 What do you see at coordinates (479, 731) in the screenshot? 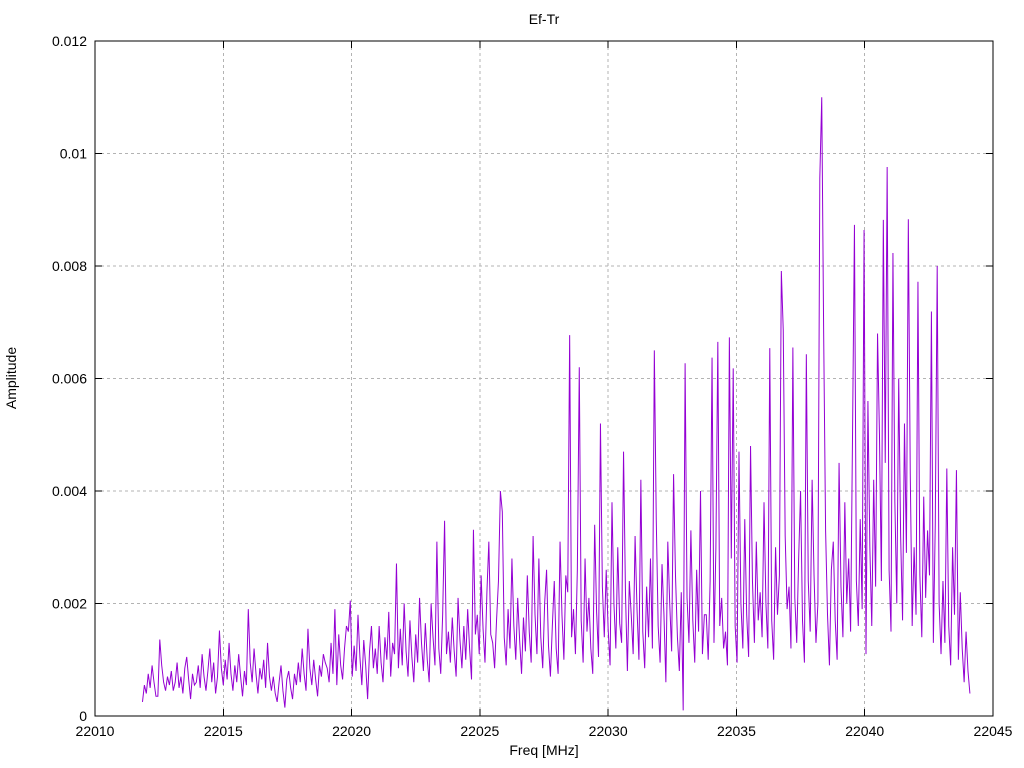
I see `x-tick-label: 22025` at bounding box center [479, 731].